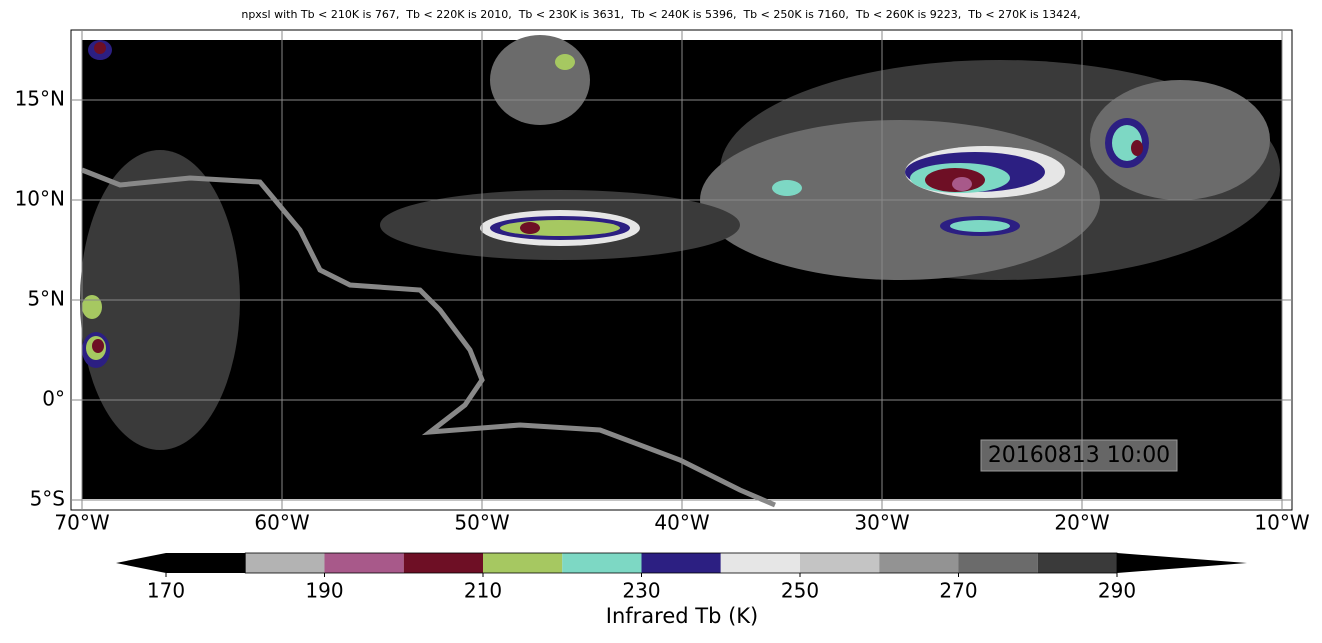 The width and height of the screenshot is (1322, 643). I want to click on lat-tick-label: 5°S, so click(47, 499).